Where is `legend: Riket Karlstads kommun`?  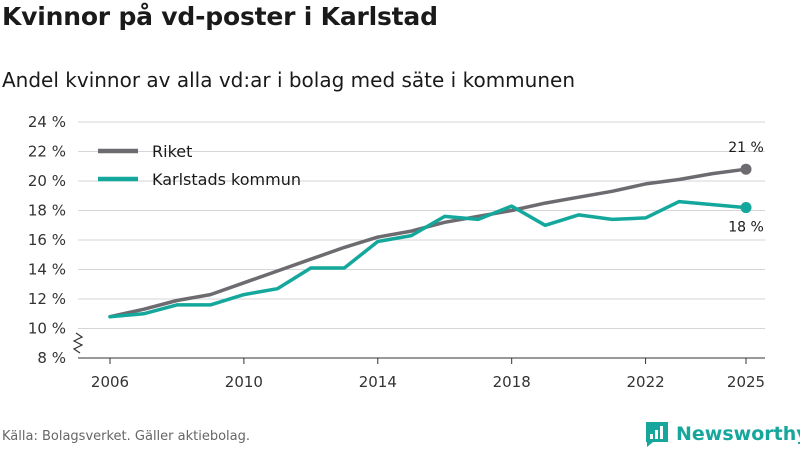 legend: Riket Karlstads kommun is located at coordinates (199, 165).